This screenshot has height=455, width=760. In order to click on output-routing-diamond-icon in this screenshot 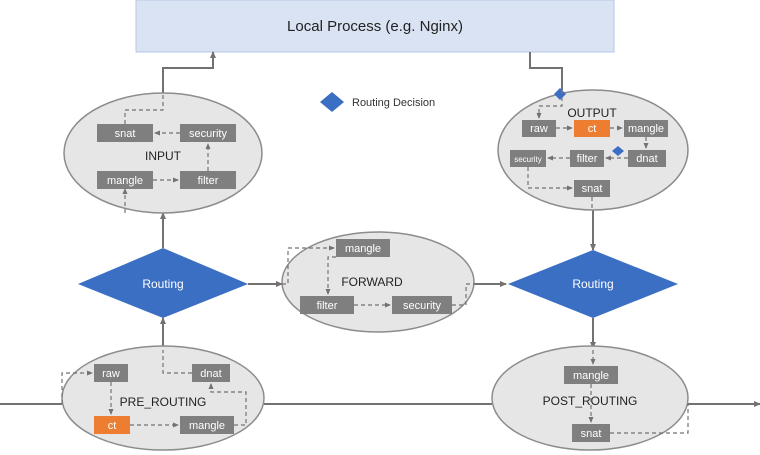, I will do `click(560, 94)`.